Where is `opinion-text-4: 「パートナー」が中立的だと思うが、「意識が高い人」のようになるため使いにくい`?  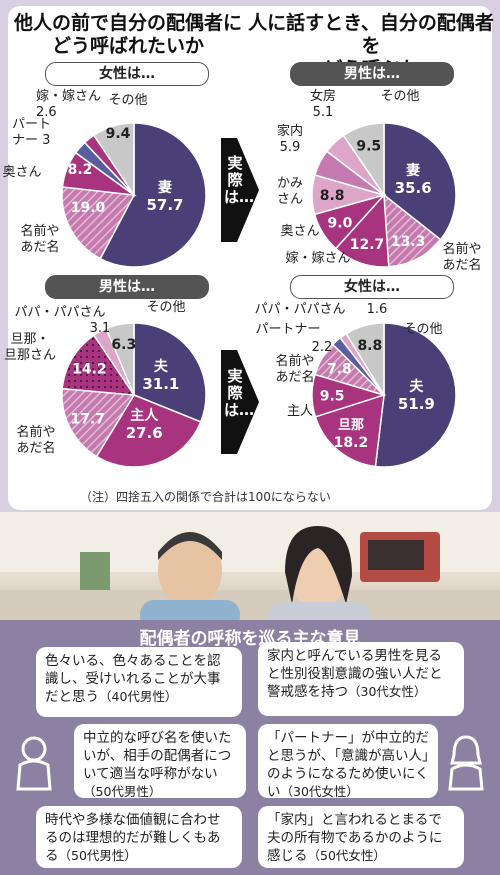 opinion-text-4: 「パートナー」が中立的だと思うが、「意識が高い人」のようになるため使いにくい is located at coordinates (348, 765).